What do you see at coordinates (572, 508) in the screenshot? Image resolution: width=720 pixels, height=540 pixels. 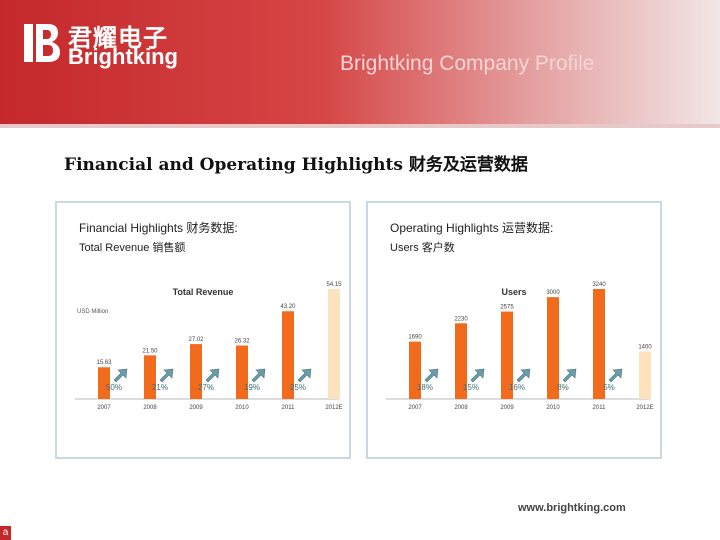 I see `website-url: www.brightking.com` at bounding box center [572, 508].